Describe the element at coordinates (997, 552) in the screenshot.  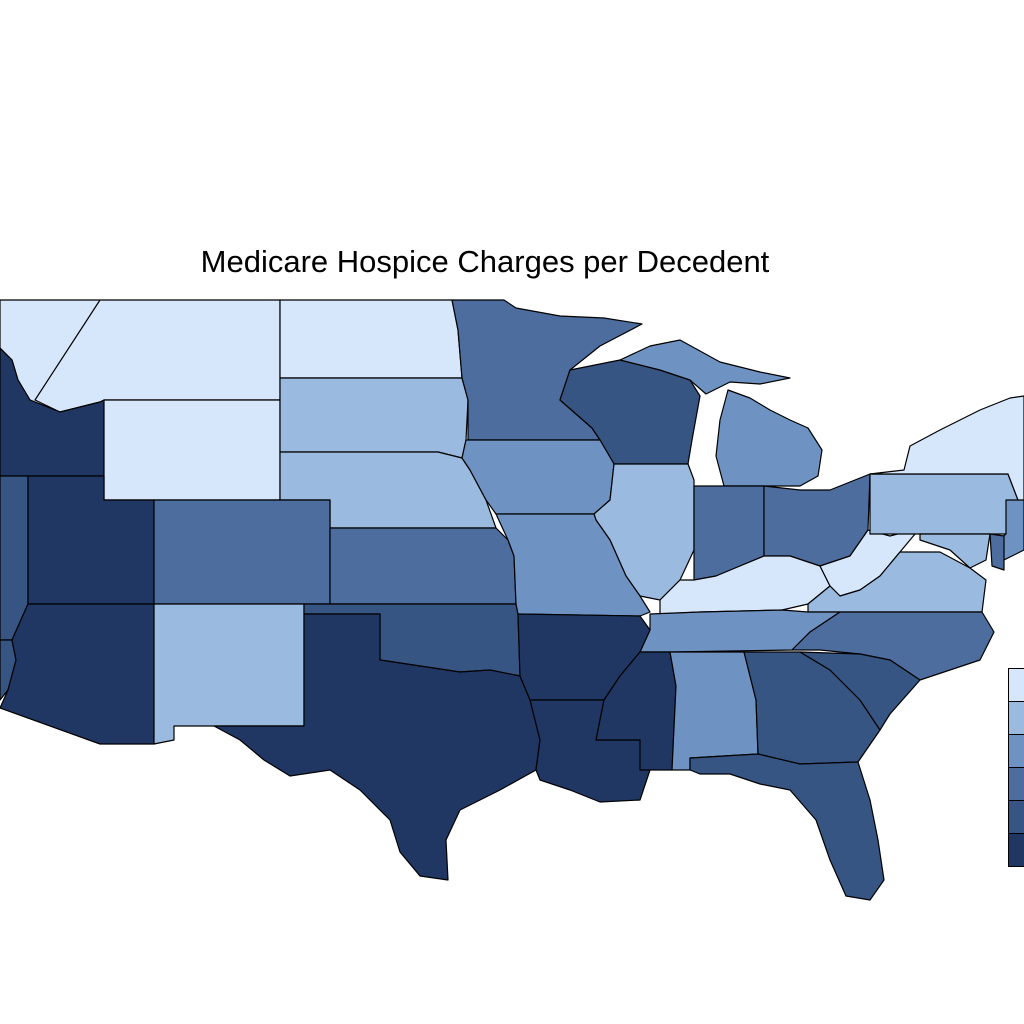
I see `state-delaware` at that location.